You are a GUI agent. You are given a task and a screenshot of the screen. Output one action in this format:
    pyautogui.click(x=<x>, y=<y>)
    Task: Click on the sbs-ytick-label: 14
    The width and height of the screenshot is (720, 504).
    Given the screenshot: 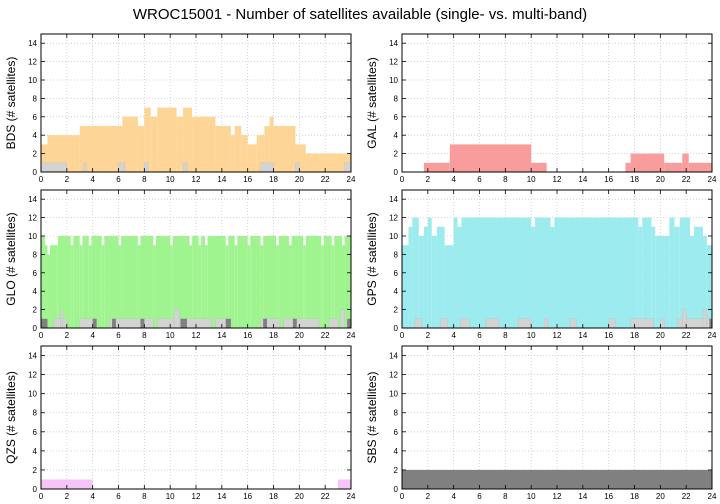 What is the action you would take?
    pyautogui.click(x=393, y=356)
    